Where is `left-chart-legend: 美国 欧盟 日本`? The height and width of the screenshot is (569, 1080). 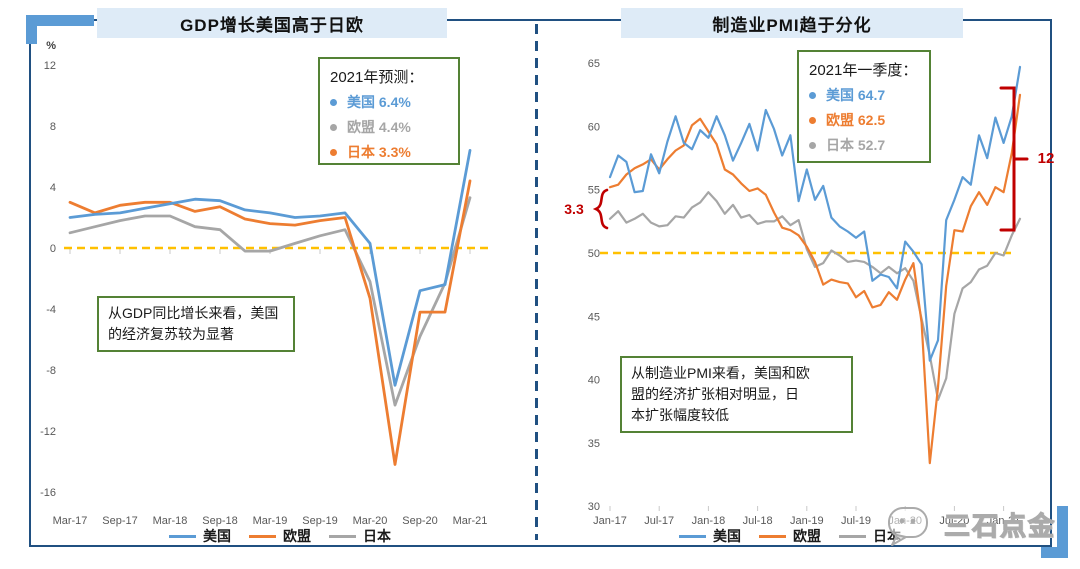
left-chart-legend: 美国 欧盟 日本 is located at coordinates (280, 536).